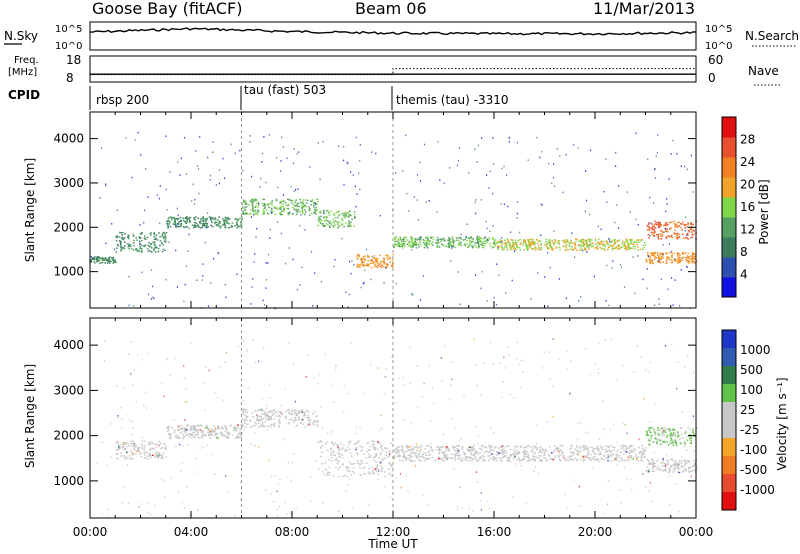 Image resolution: width=800 pixels, height=554 pixels. Describe the element at coordinates (729, 375) in the screenshot. I see `velocity-colorbar-swatch` at that location.